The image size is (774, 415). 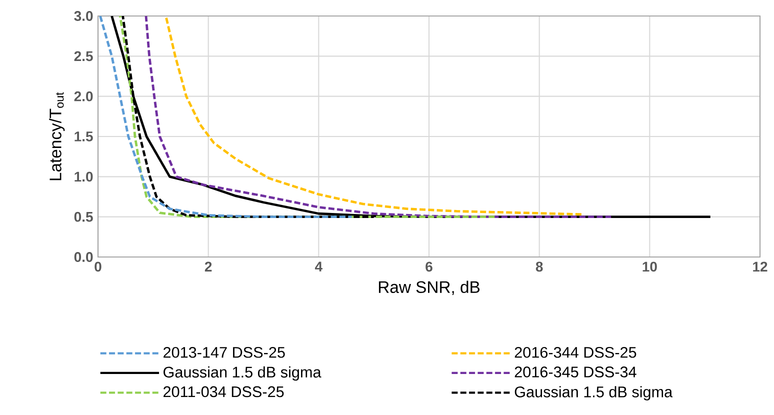 What do you see at coordinates (224, 352) in the screenshot?
I see `legend-label: 2013-147 DSS-25` at bounding box center [224, 352].